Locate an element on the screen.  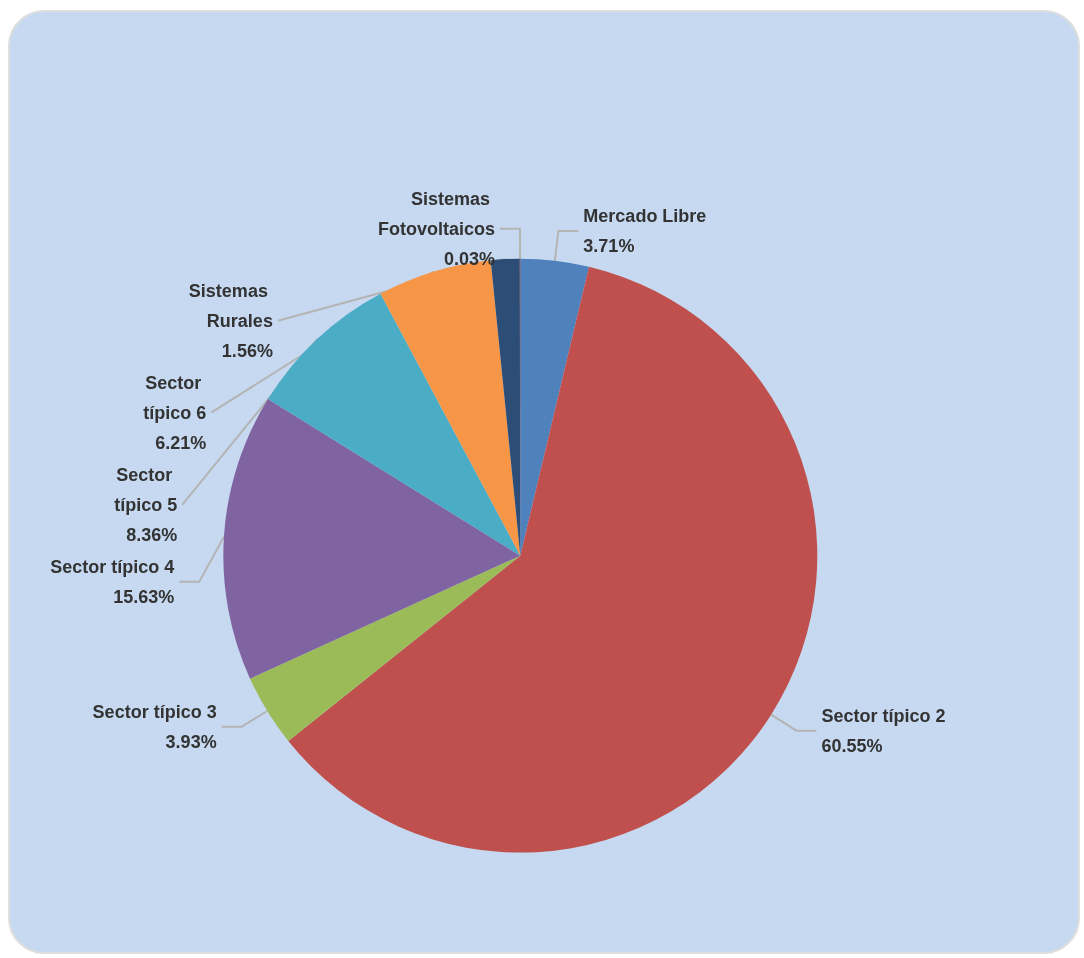
slice-label: Sistemas Fotovoltaicos is located at coordinates (437, 213).